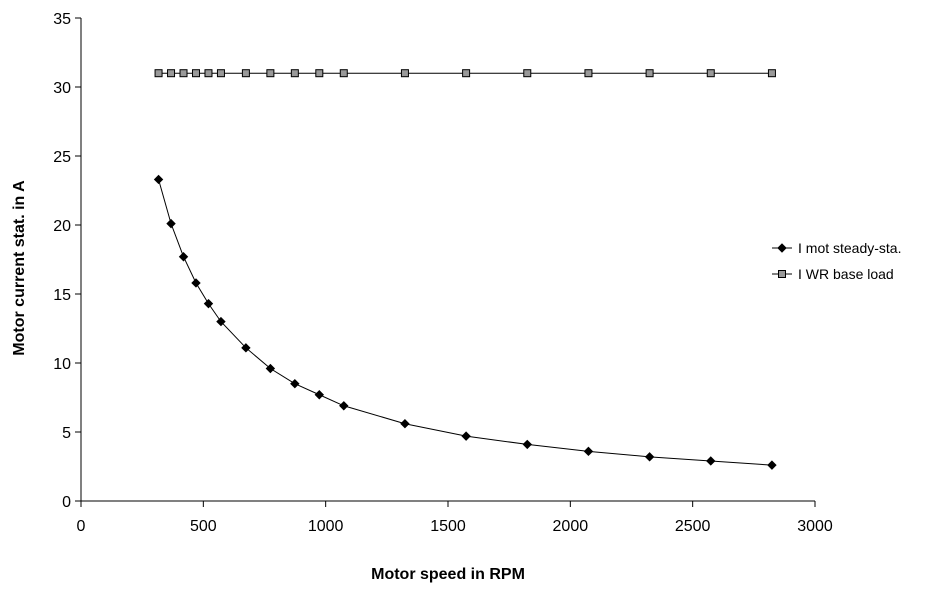 The image size is (949, 592). What do you see at coordinates (81, 526) in the screenshot?
I see `x-tick-label: 0` at bounding box center [81, 526].